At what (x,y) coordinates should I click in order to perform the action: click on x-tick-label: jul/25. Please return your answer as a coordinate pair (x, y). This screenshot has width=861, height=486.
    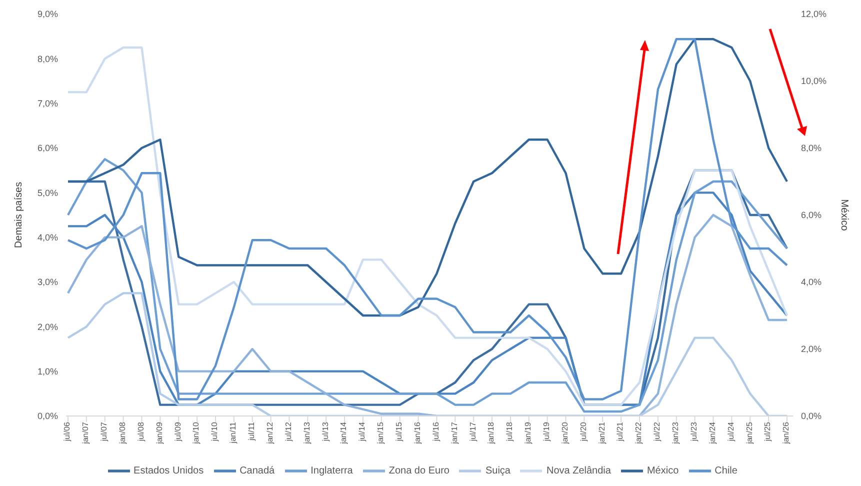
    Looking at the image, I should click on (767, 431).